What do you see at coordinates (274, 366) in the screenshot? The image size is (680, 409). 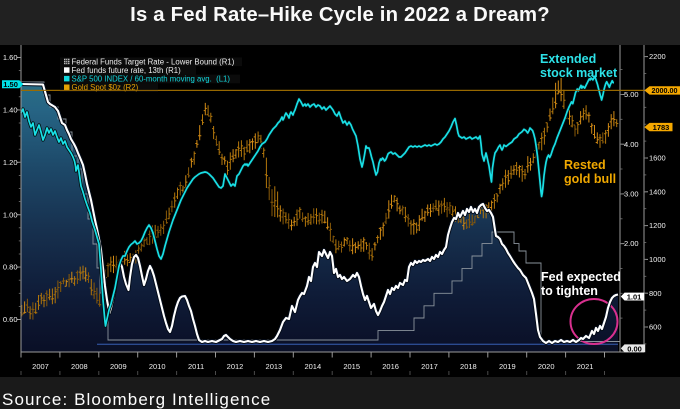 I see `svg-text: 2013` at bounding box center [274, 366].